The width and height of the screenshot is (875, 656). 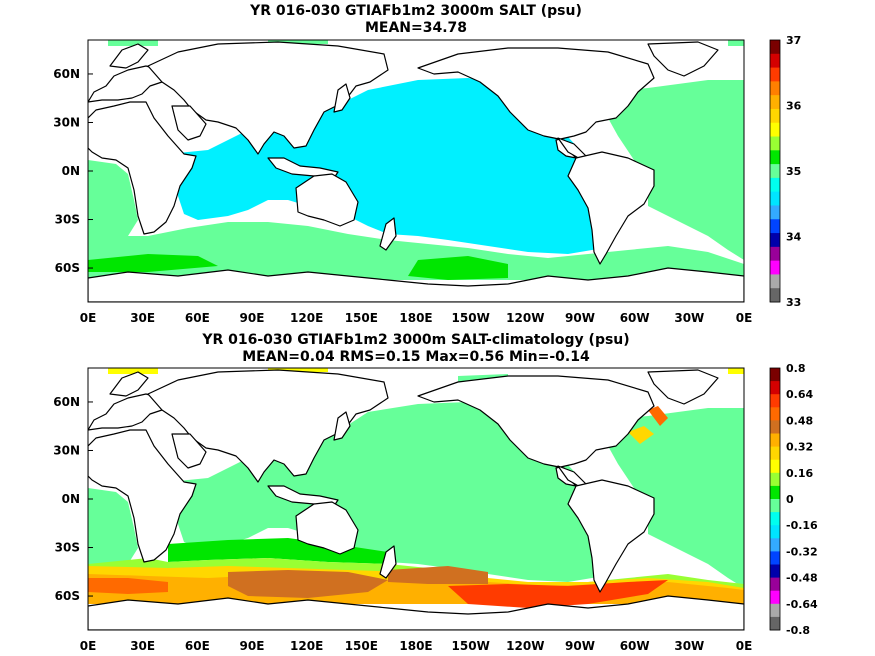 What do you see at coordinates (793, 171) in the screenshot?
I see `panel1-colorbar-label: 35` at bounding box center [793, 171].